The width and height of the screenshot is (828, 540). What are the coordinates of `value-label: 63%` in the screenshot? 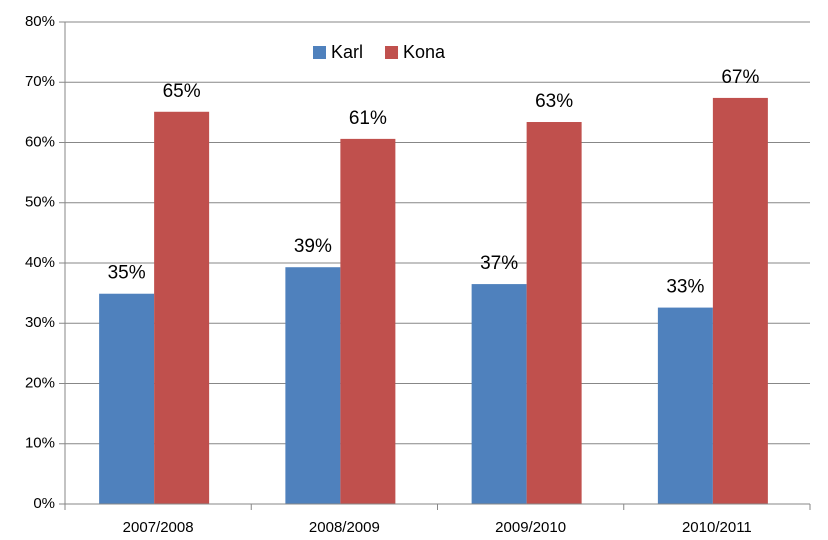 It's located at (554, 101).